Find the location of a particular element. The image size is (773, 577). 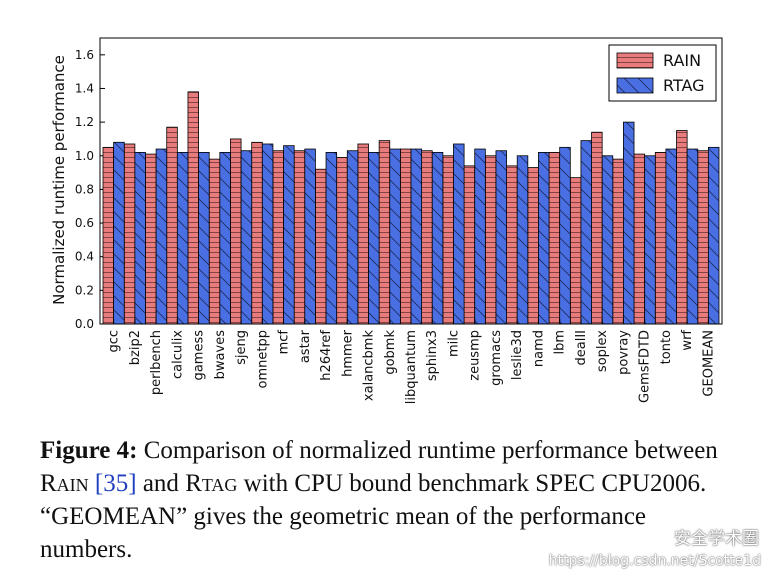

bar-rtag-h264ref is located at coordinates (331, 238).